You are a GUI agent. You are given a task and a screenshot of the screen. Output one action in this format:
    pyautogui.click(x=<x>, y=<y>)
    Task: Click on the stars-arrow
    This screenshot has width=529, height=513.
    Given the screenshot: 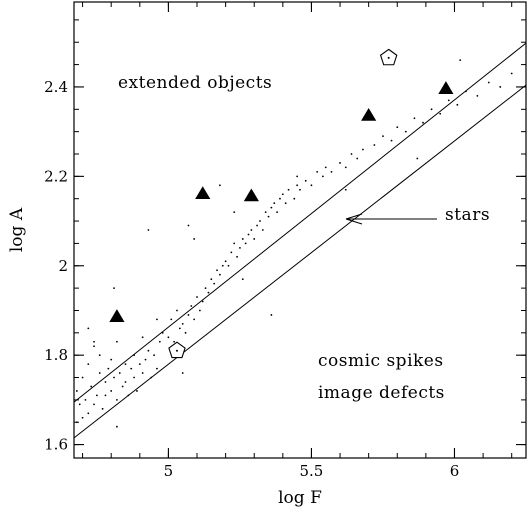 What is the action you would take?
    pyautogui.click(x=391, y=219)
    